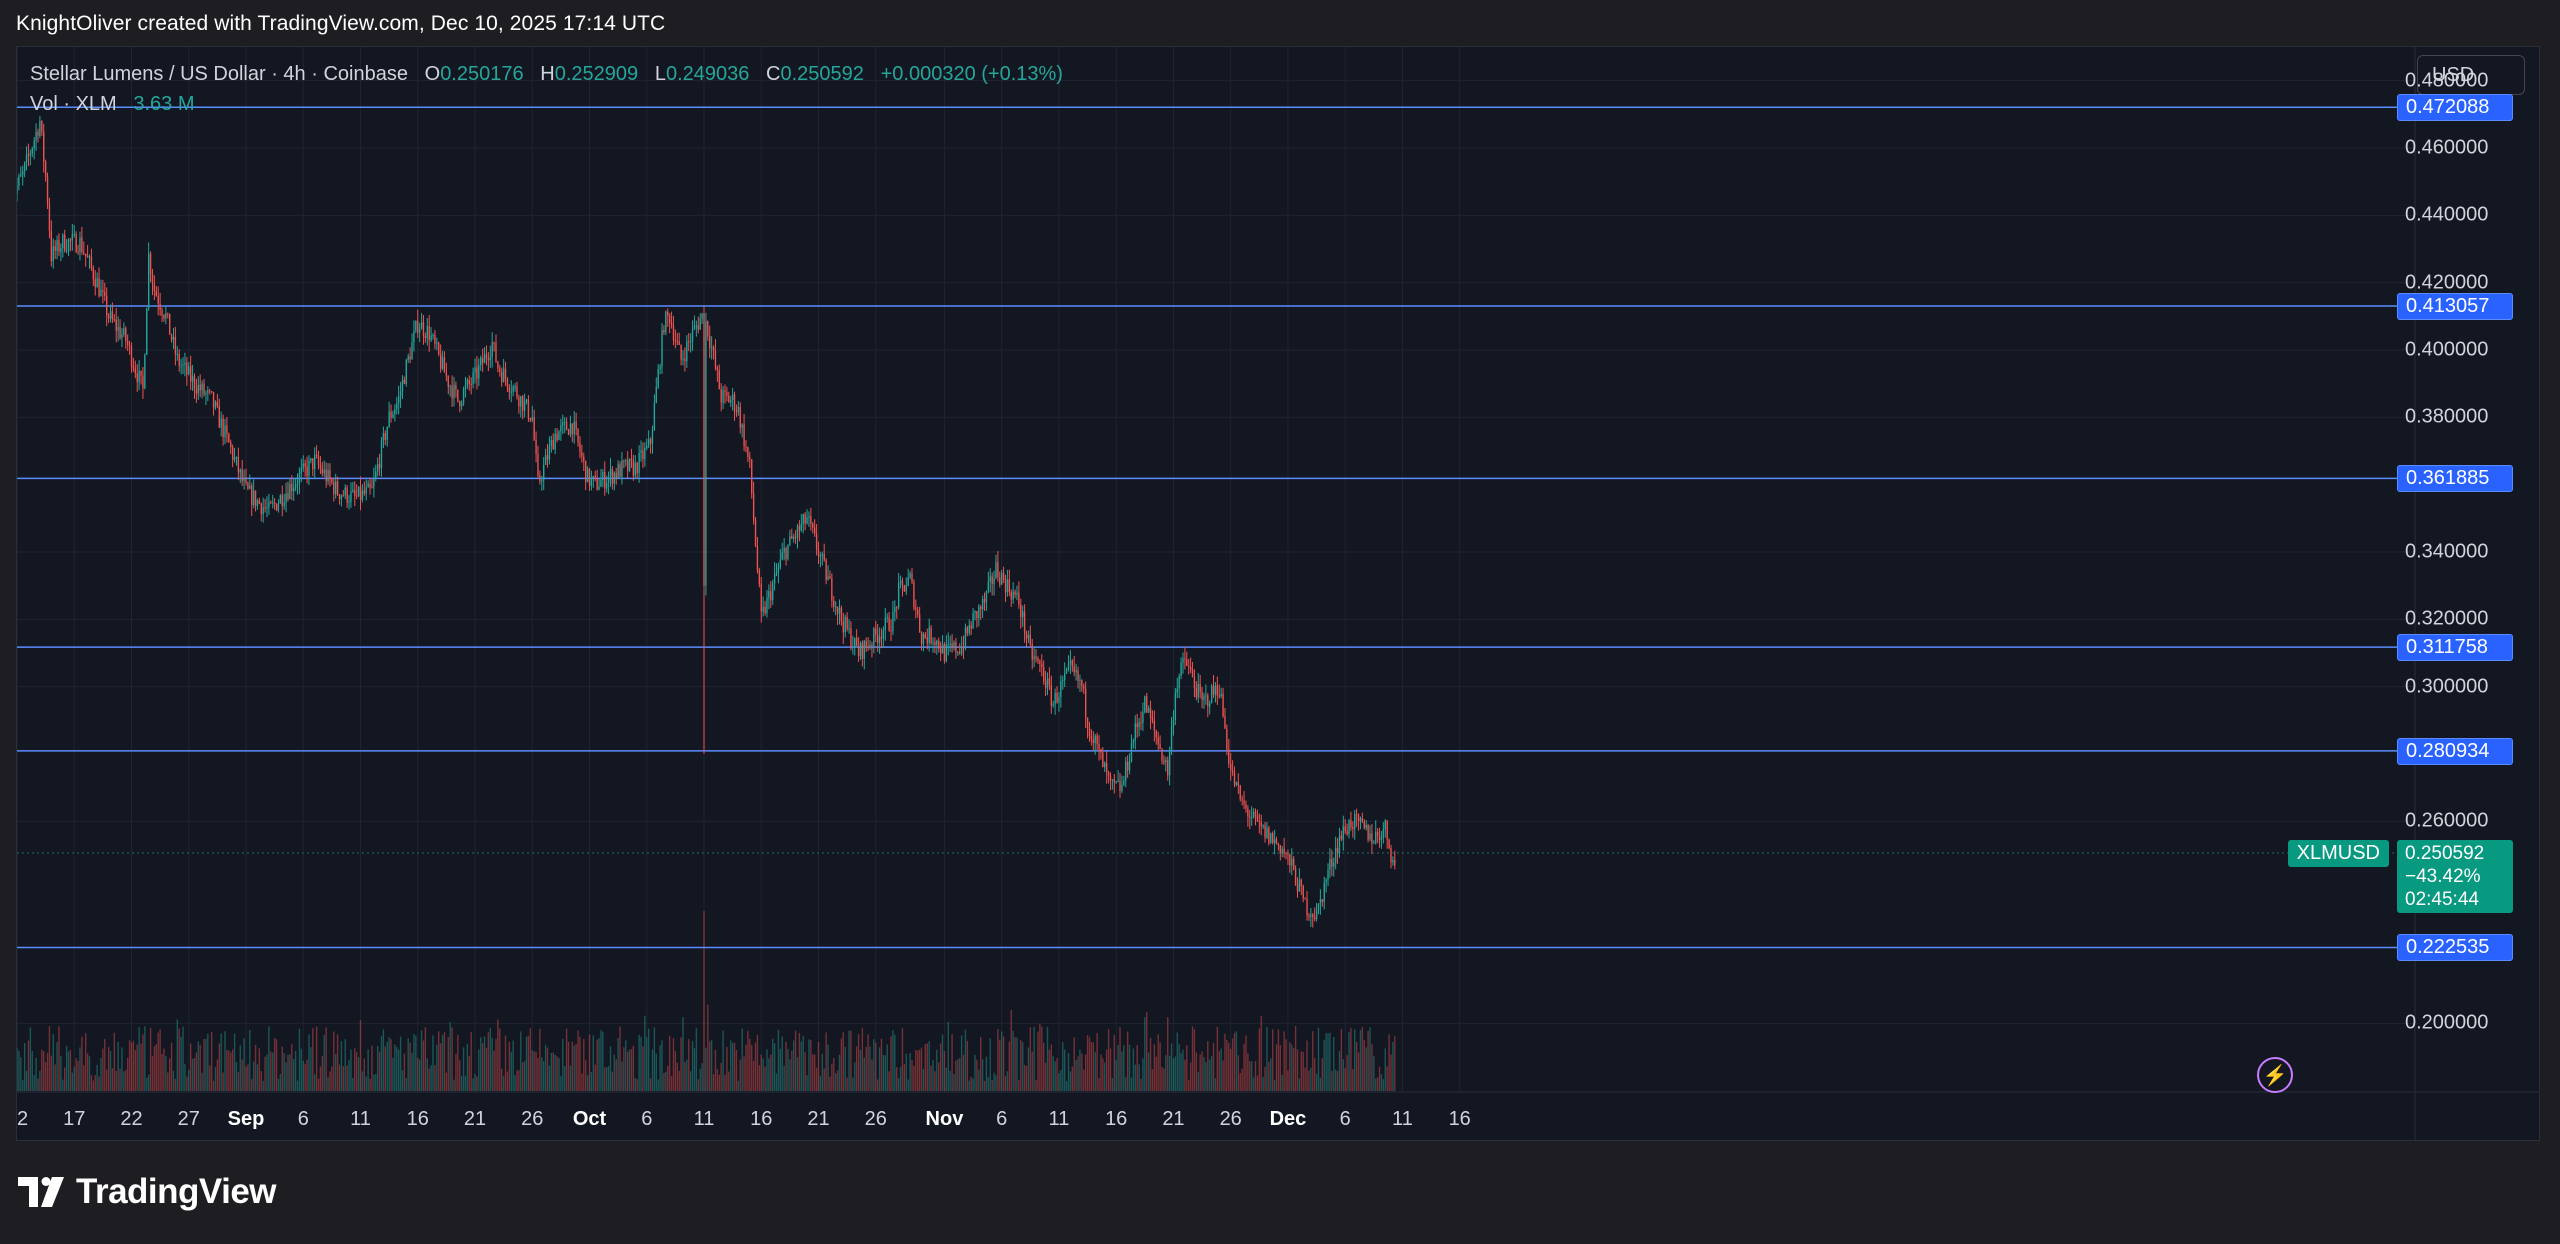  What do you see at coordinates (2447, 686) in the screenshot?
I see `price-tick-label: 0.300000` at bounding box center [2447, 686].